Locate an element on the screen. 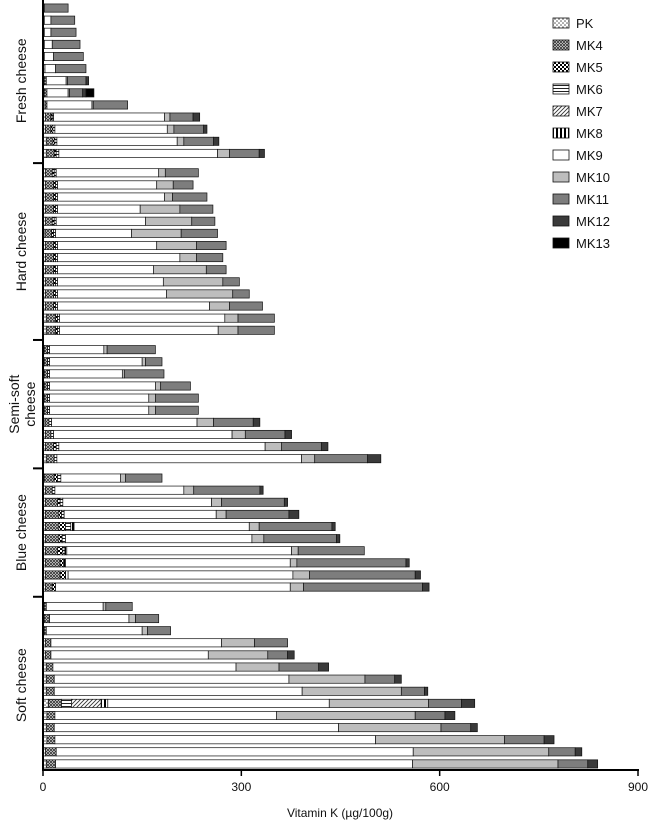 The image size is (661, 834). legend-swatch-mk6 is located at coordinates (561, 89).